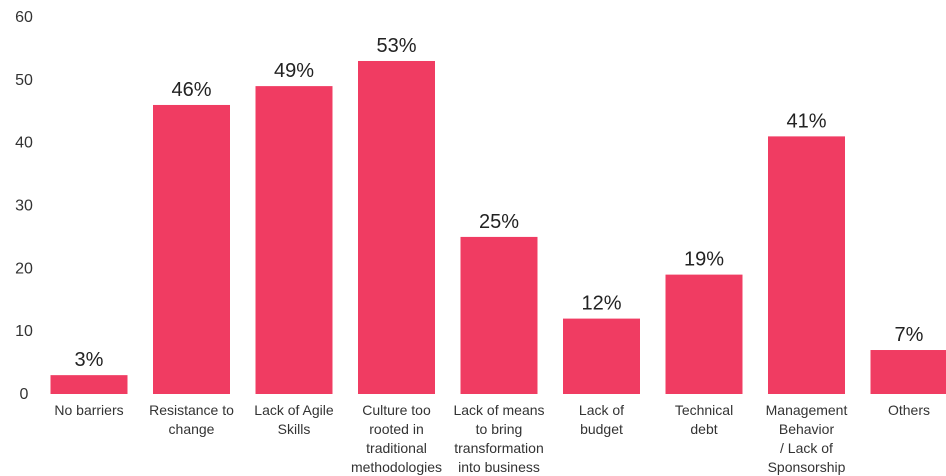 The image size is (946, 476). I want to click on y-axis: 0 10 20 30 40 50 60, so click(24, 206).